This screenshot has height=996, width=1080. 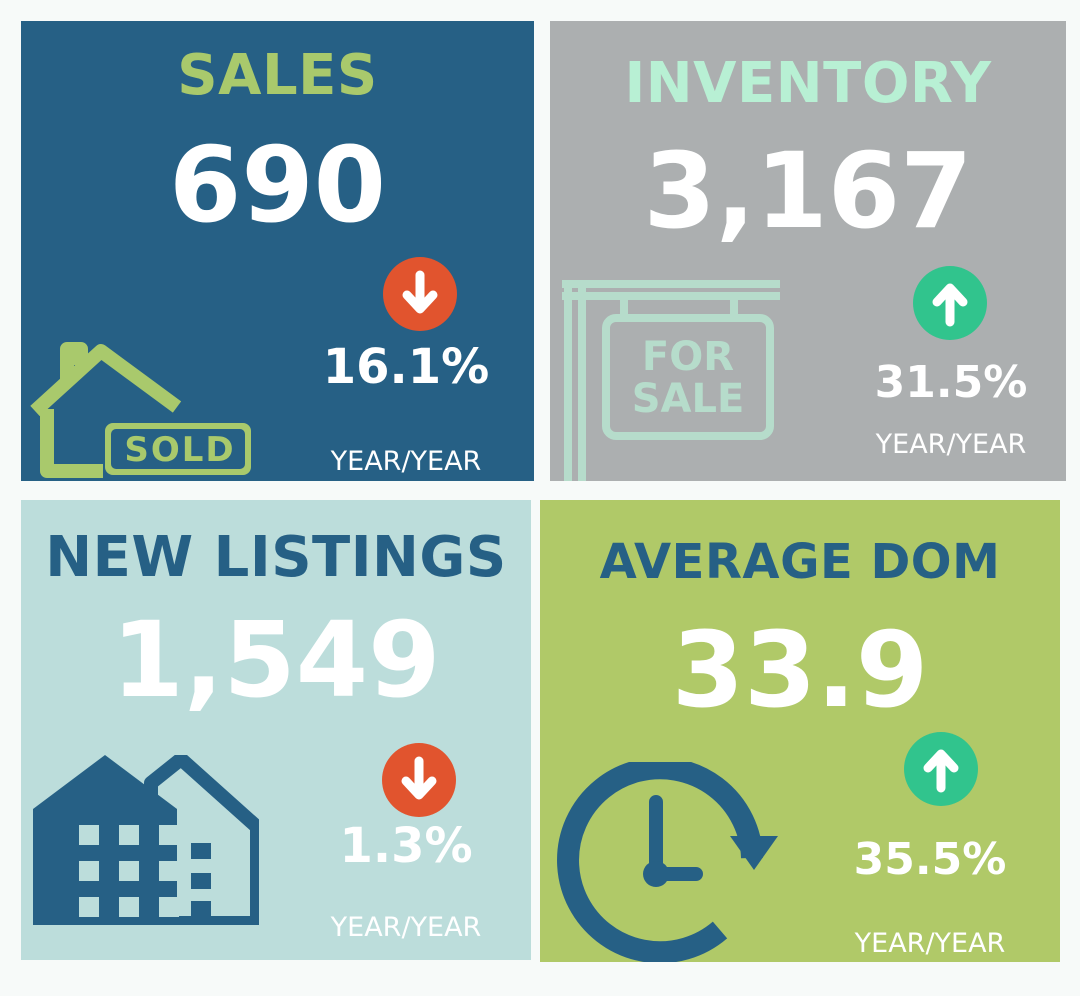 I want to click on sales-value: 690, so click(x=277, y=185).